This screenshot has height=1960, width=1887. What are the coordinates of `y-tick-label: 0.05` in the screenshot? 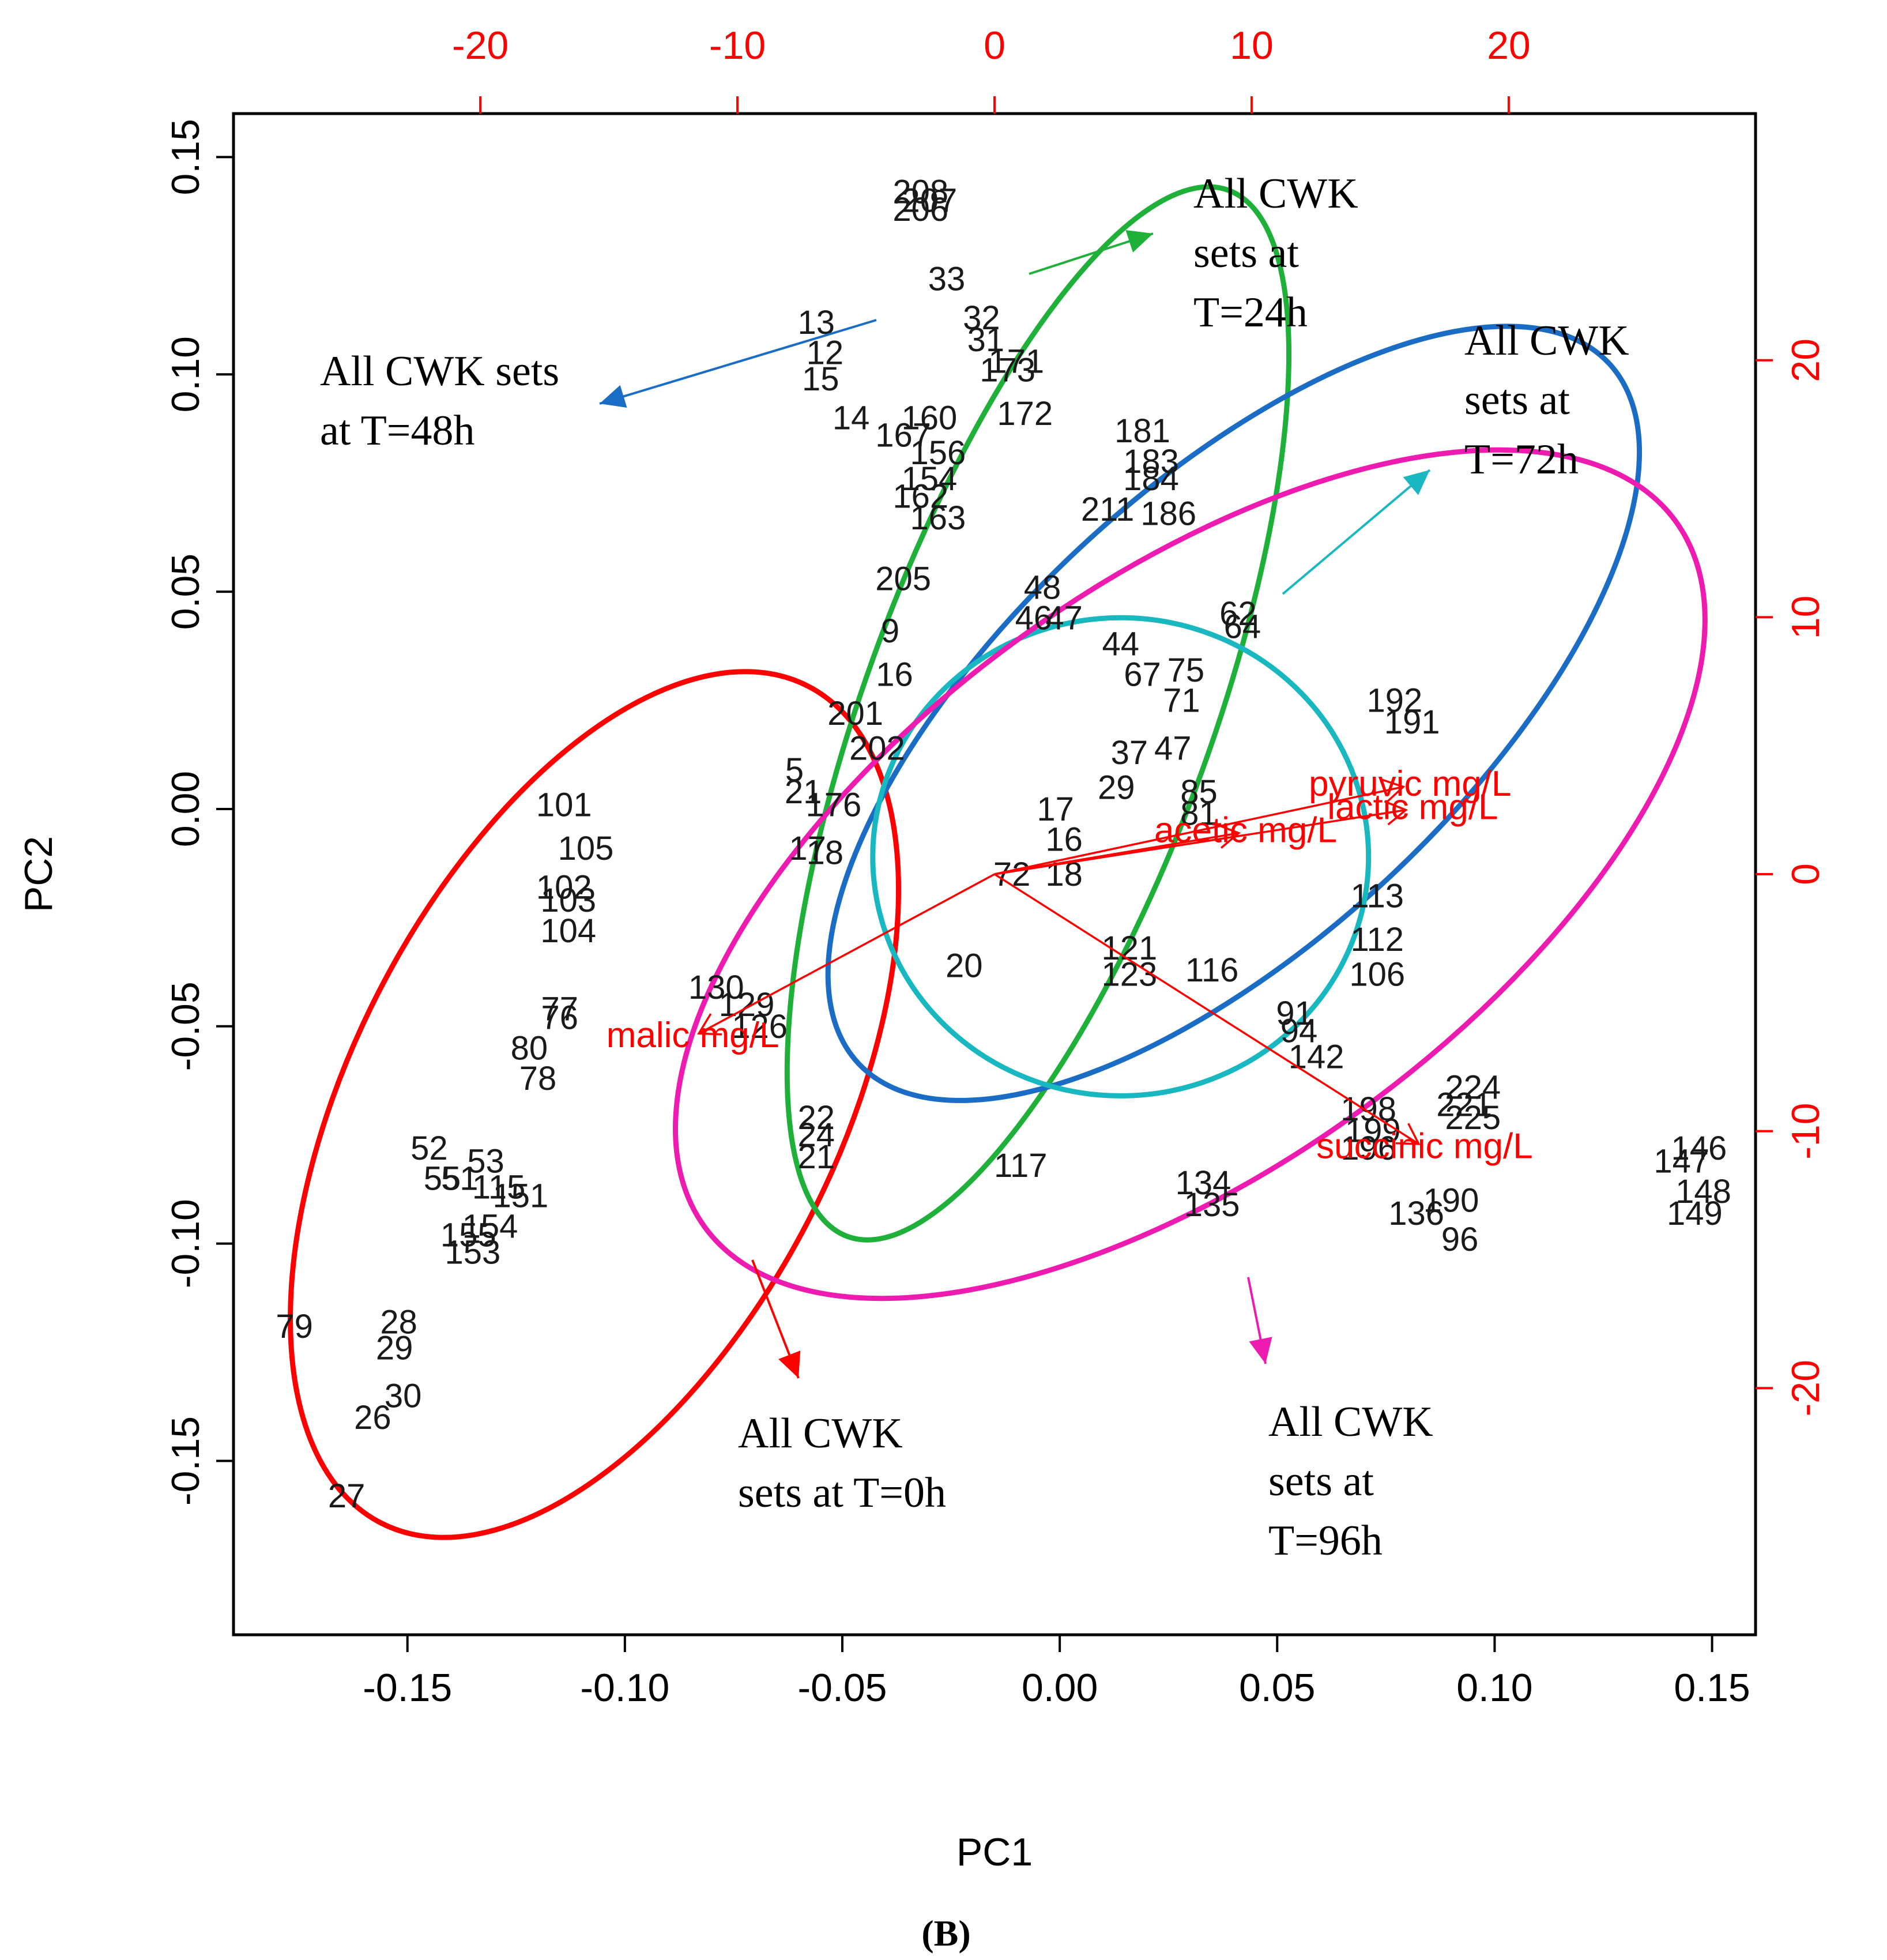 It's located at (186, 592).